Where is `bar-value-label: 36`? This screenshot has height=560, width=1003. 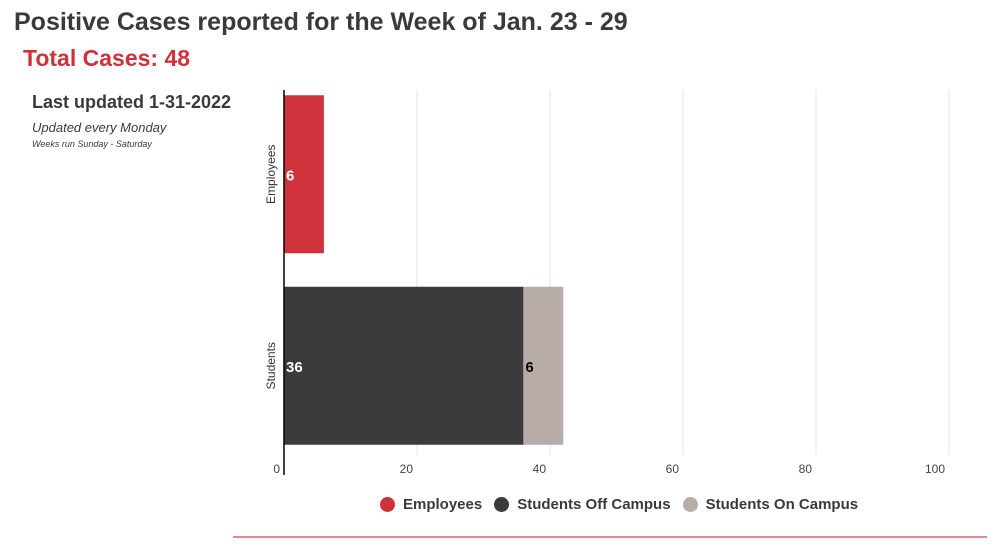 bar-value-label: 36 is located at coordinates (294, 367).